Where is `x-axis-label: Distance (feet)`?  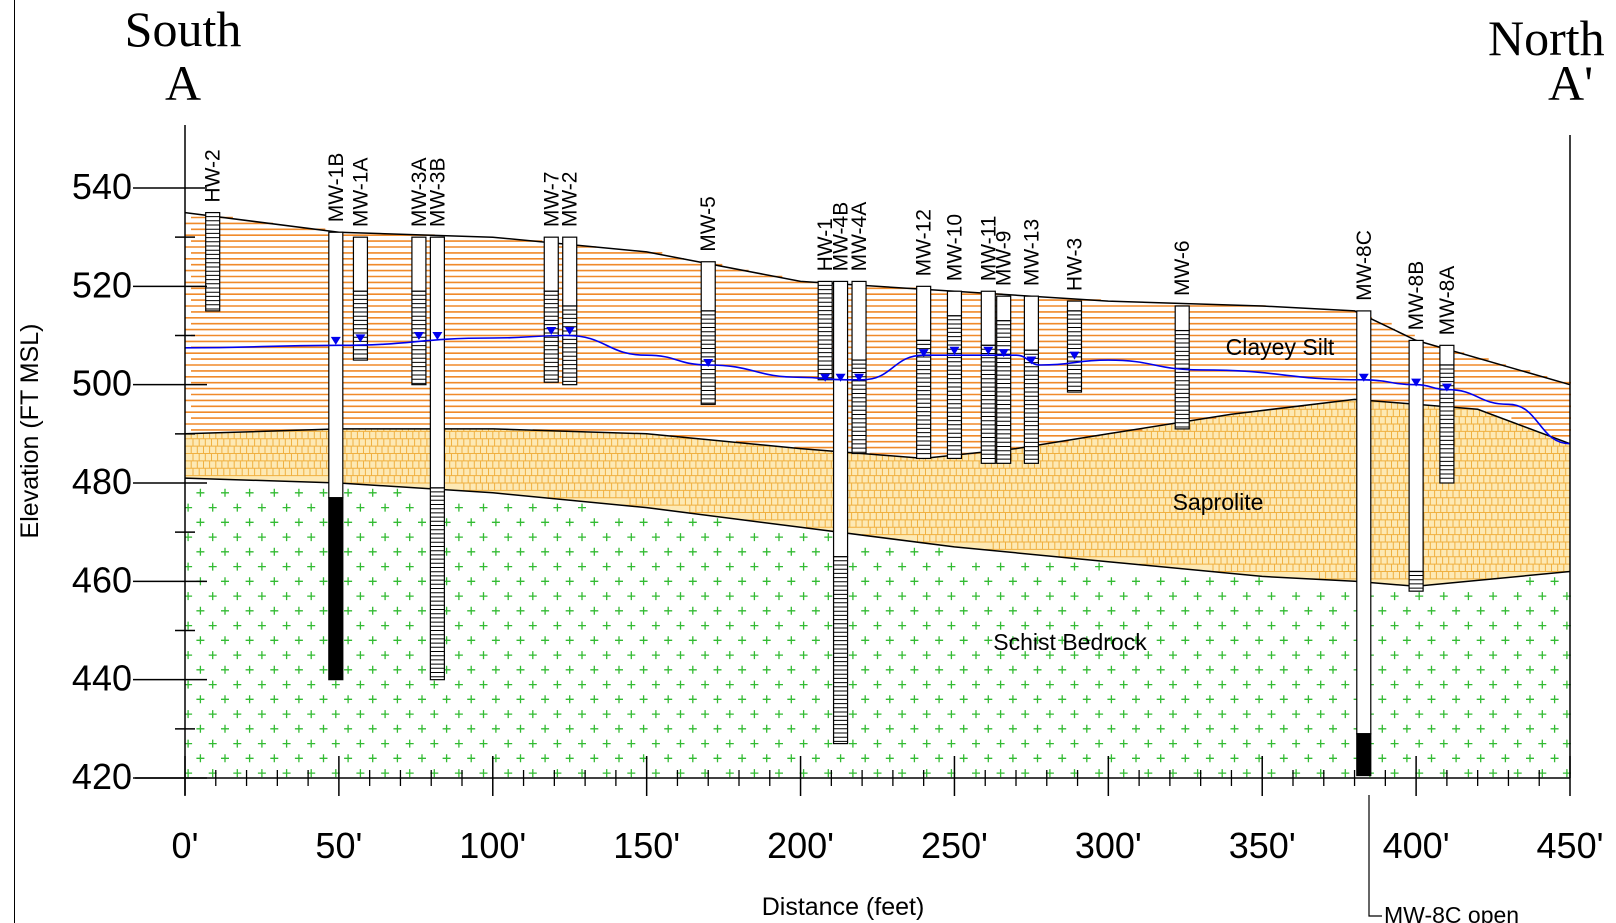
x-axis-label: Distance (feet) is located at coordinates (843, 907).